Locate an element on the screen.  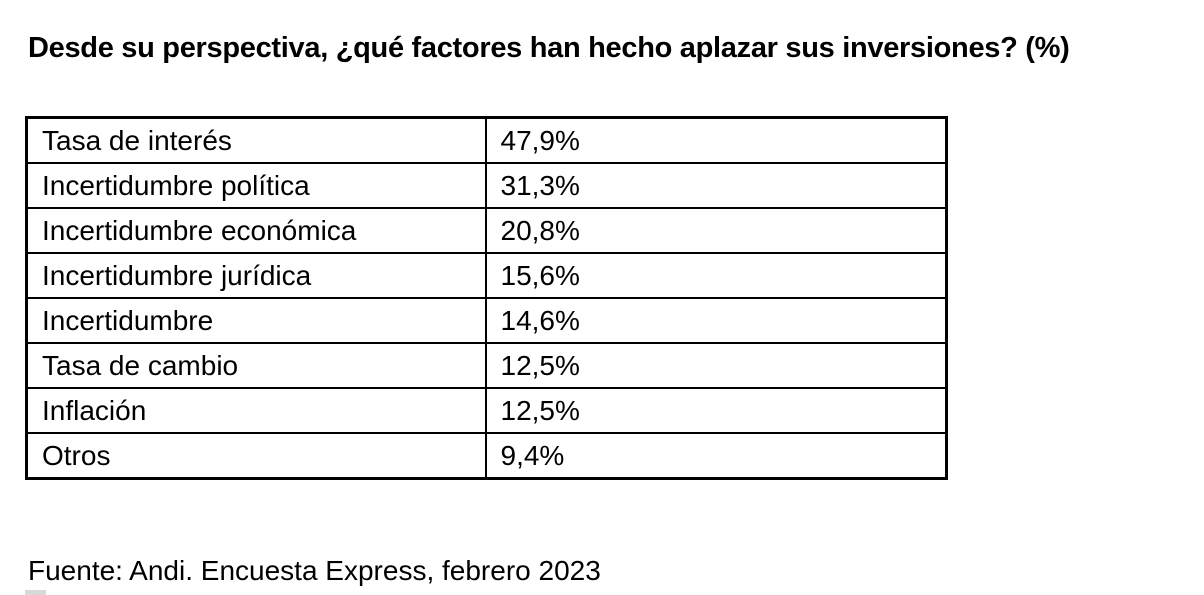
table-row: Otros 9,4% is located at coordinates (486, 456).